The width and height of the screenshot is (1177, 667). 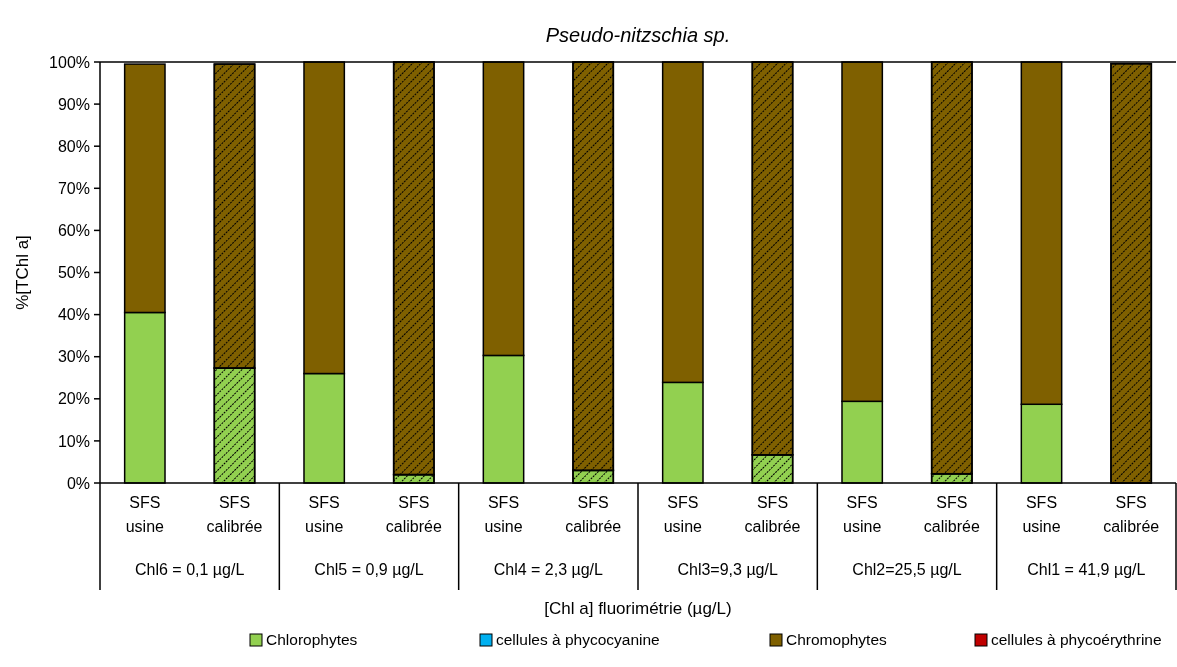 I want to click on y-tick-label: 50%, so click(x=73, y=273).